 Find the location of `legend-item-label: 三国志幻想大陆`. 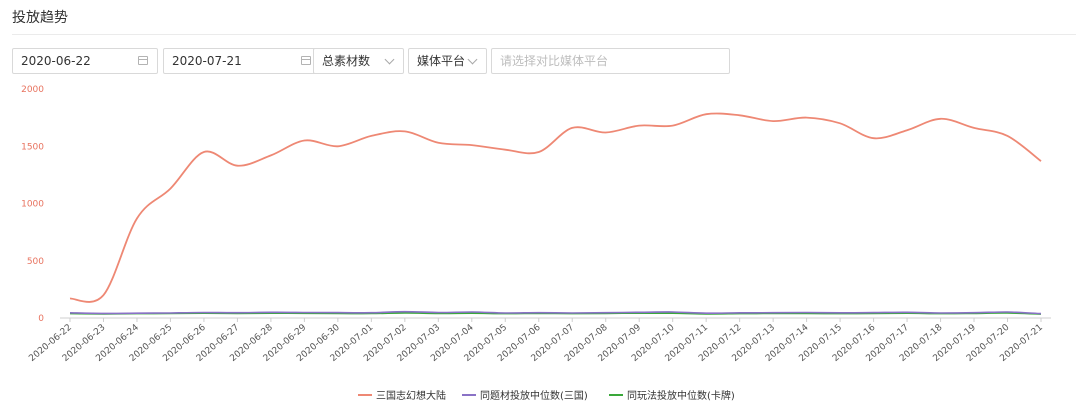

legend-item-label: 三国志幻想大陆 is located at coordinates (411, 395).